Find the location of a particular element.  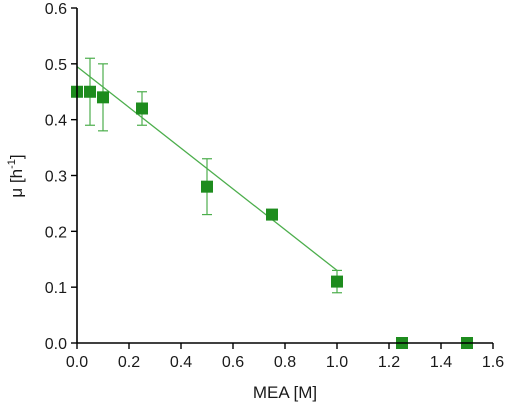

x-axis-title: MEA [M] is located at coordinates (285, 392).